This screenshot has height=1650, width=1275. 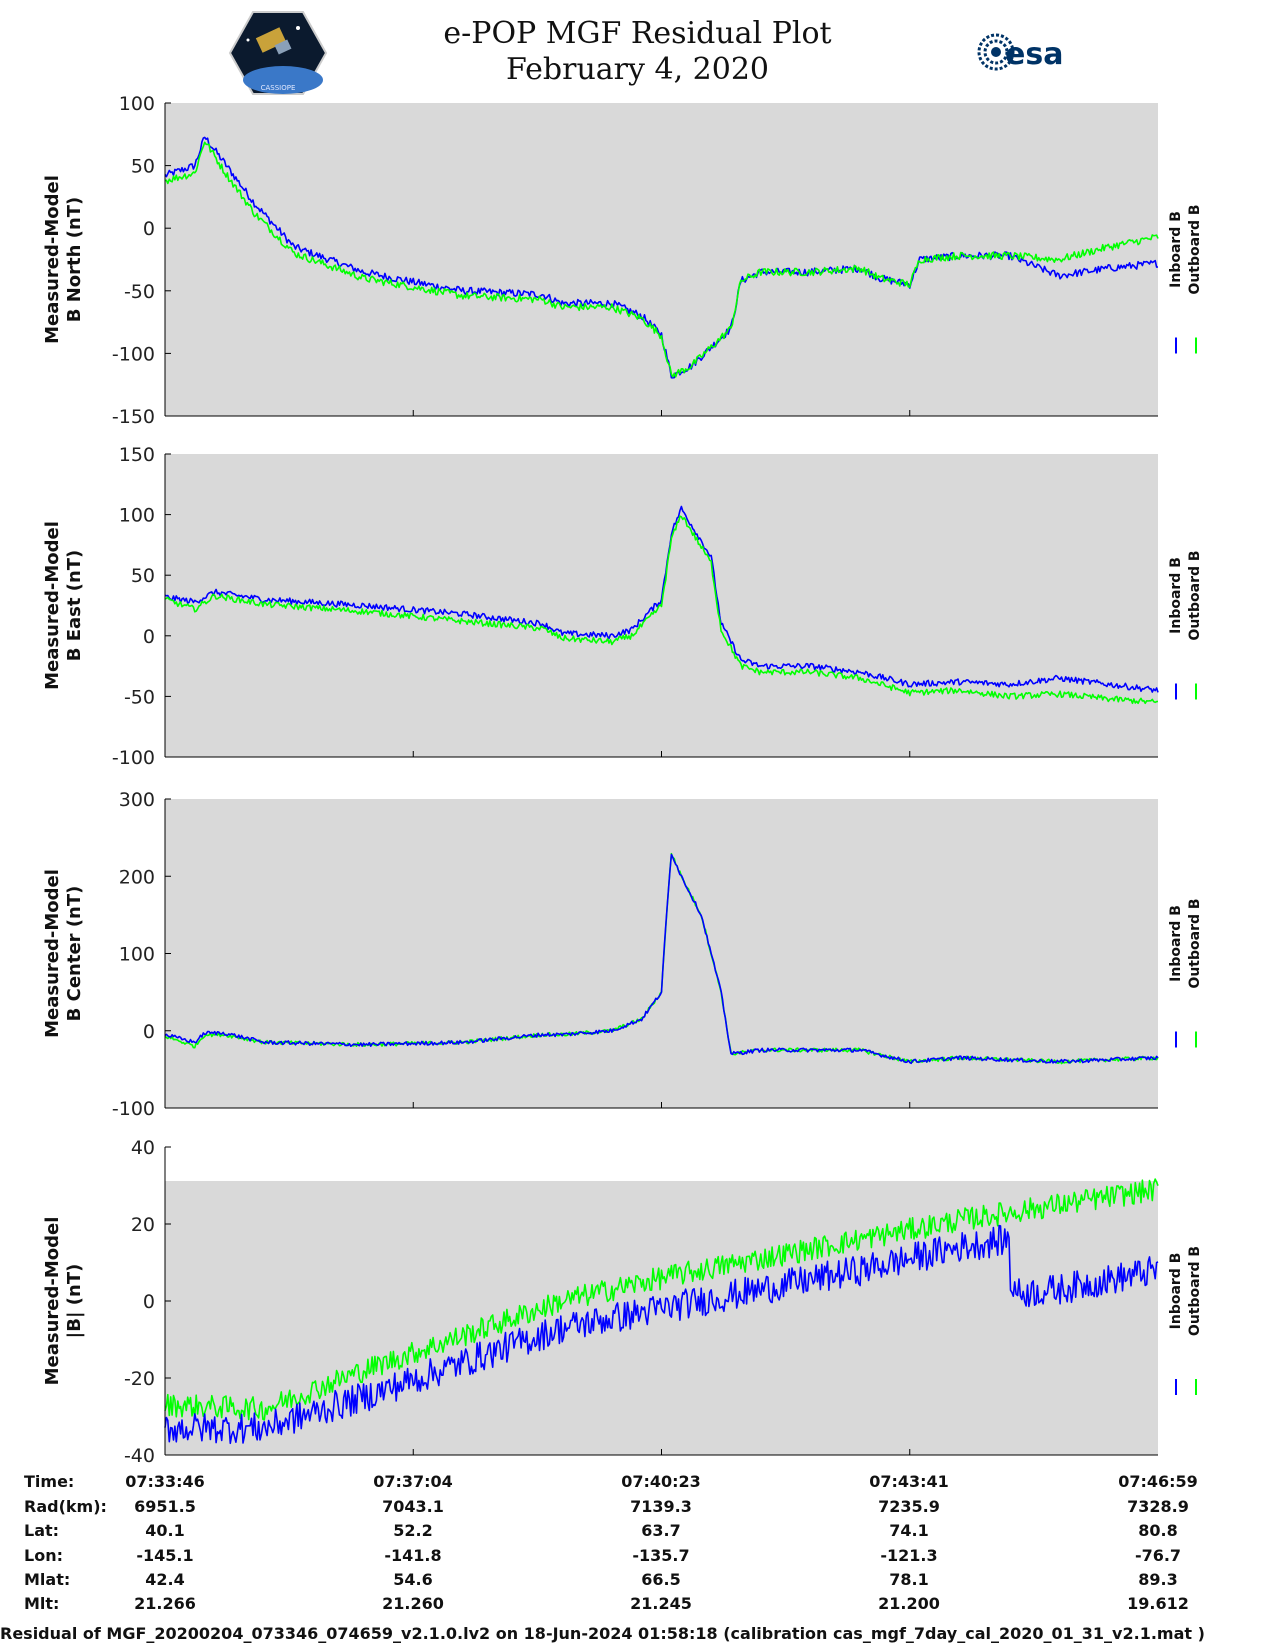 I want to click on y-tick-label: 20, so click(x=143, y=1225).